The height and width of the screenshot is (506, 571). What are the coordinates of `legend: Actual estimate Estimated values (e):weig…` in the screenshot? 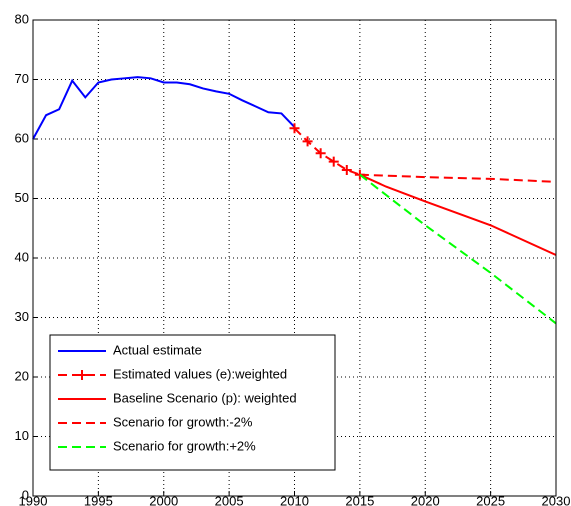 It's located at (192, 402).